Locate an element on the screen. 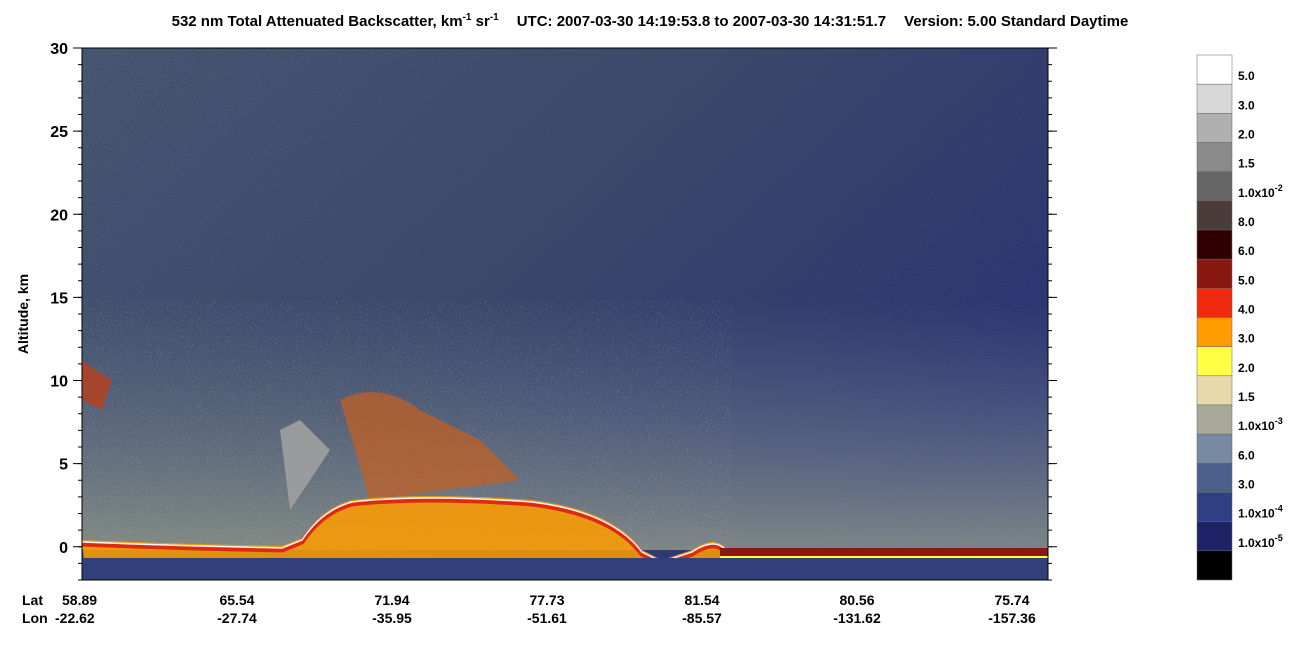 This screenshot has width=1300, height=672. colorbar-label: 1.0x10⁻³ is located at coordinates (1260, 424).